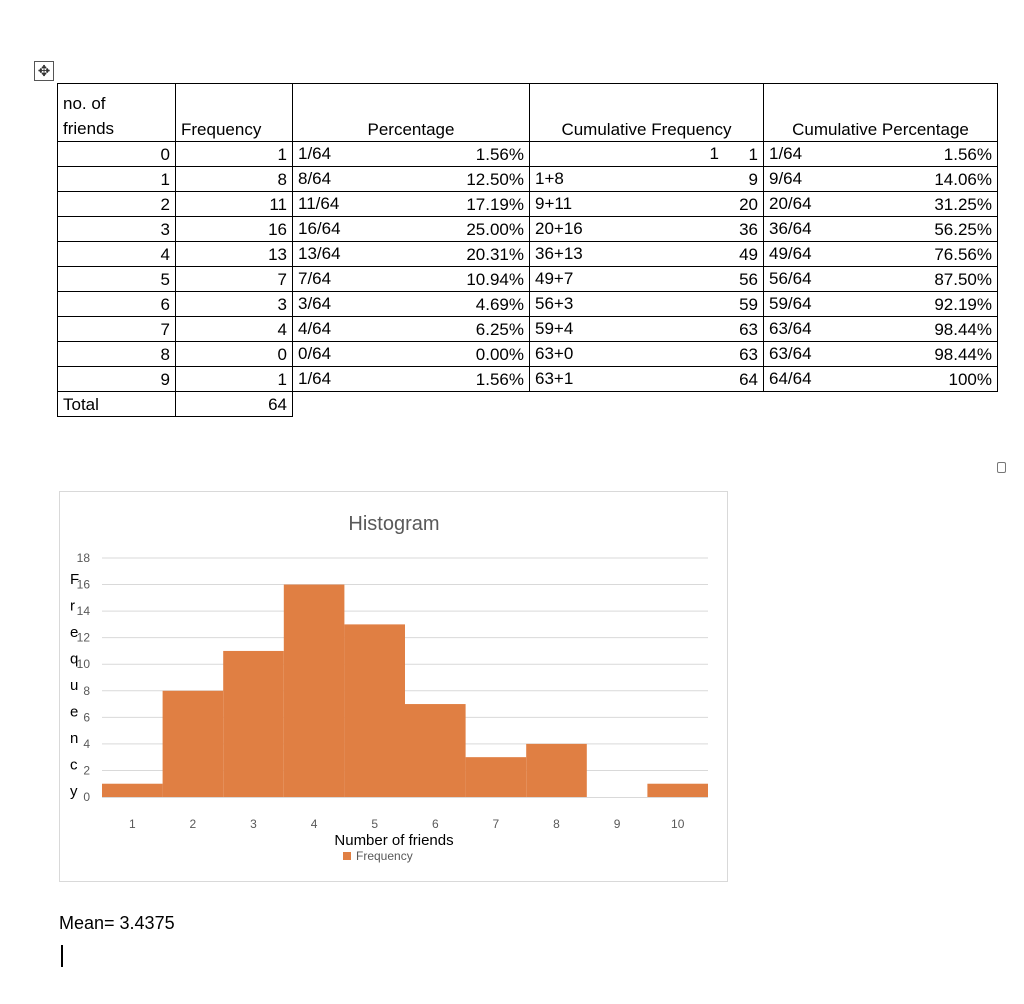 The height and width of the screenshot is (1004, 1024). I want to click on table-row: 9 1 1/64 1.56% 63+1 64 64/64 100%, so click(527, 379).